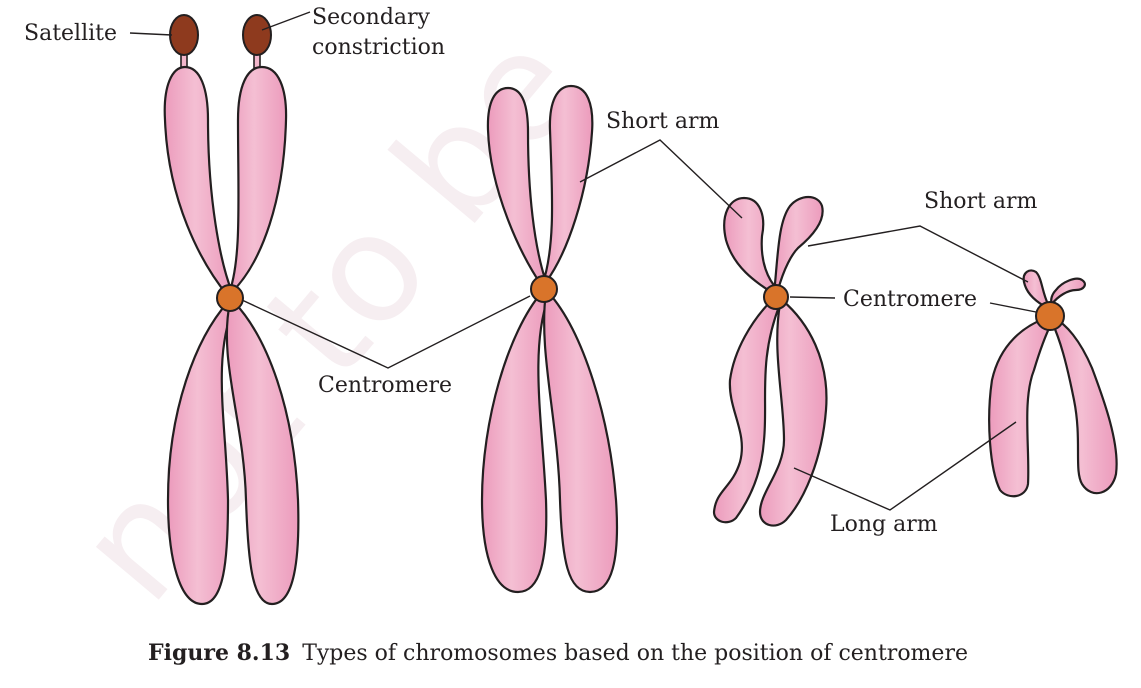  What do you see at coordinates (812, 297) in the screenshot?
I see `leader-centromere-2-left` at bounding box center [812, 297].